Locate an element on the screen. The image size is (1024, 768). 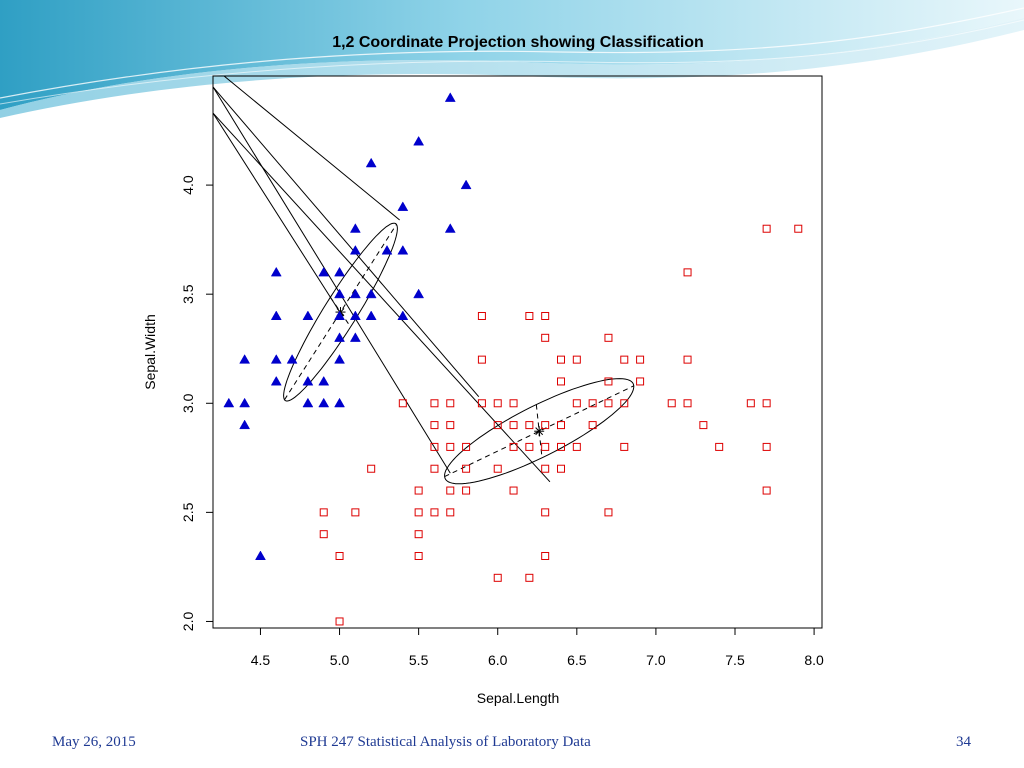
y-tick-label: 3.5 is located at coordinates (188, 294).